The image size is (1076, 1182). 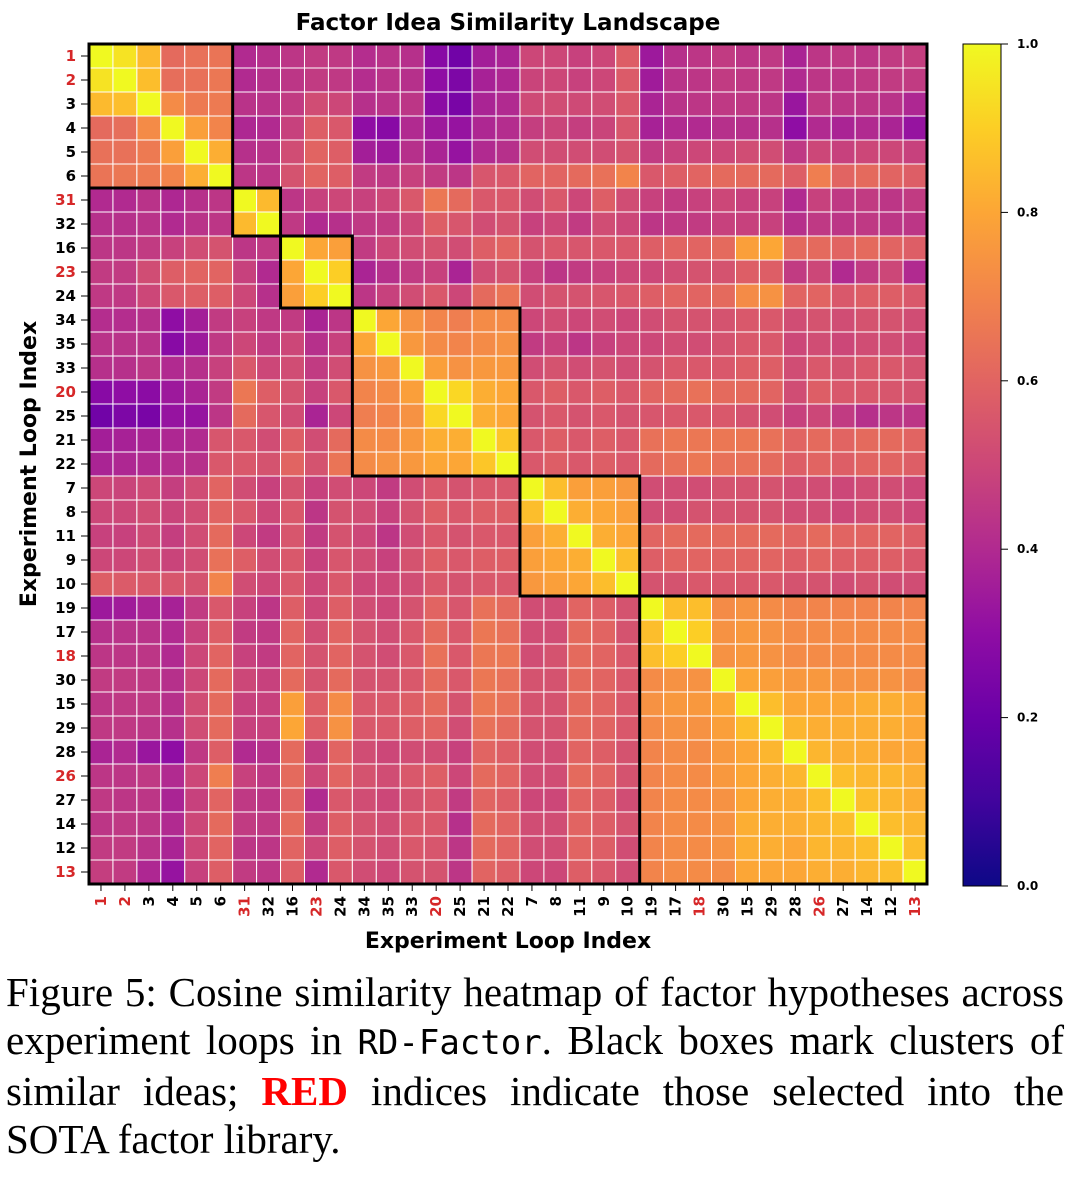 I want to click on y-tick-label: 16, so click(x=65, y=248).